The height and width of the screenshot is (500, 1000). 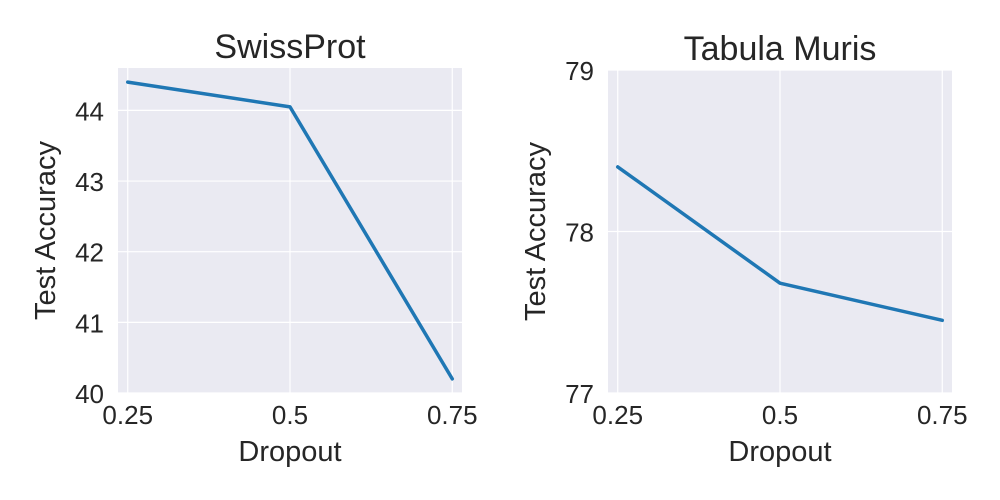 I want to click on y-tick-label: 78, so click(x=579, y=233).